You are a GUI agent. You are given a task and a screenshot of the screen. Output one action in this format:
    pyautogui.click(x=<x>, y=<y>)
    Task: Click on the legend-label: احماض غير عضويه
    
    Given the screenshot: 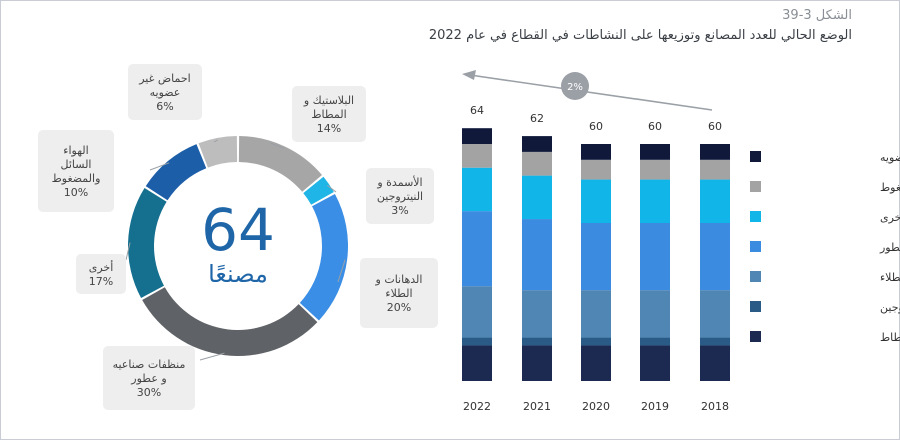 What is the action you would take?
    pyautogui.click(x=890, y=157)
    